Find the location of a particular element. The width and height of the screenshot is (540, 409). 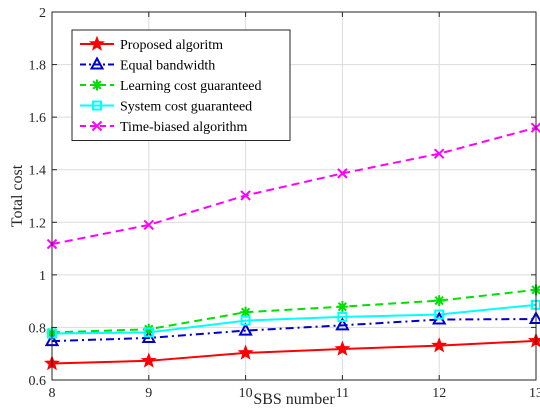

y-tick-label: 1.8 is located at coordinates (38, 66).